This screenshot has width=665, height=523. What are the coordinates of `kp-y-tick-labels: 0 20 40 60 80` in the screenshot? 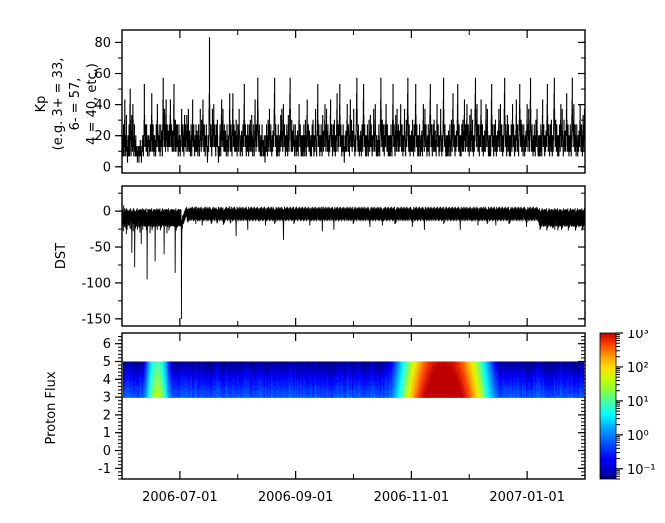 It's located at (102, 105).